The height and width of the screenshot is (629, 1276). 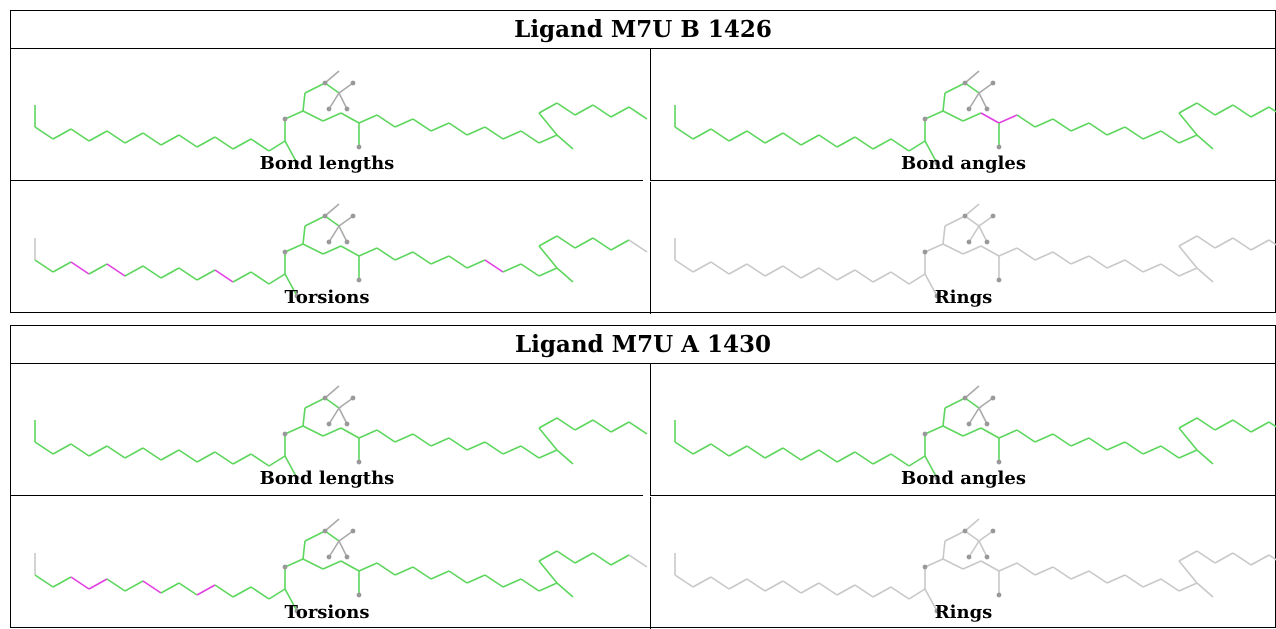 I want to click on cell-label: Torsions, so click(x=327, y=612).